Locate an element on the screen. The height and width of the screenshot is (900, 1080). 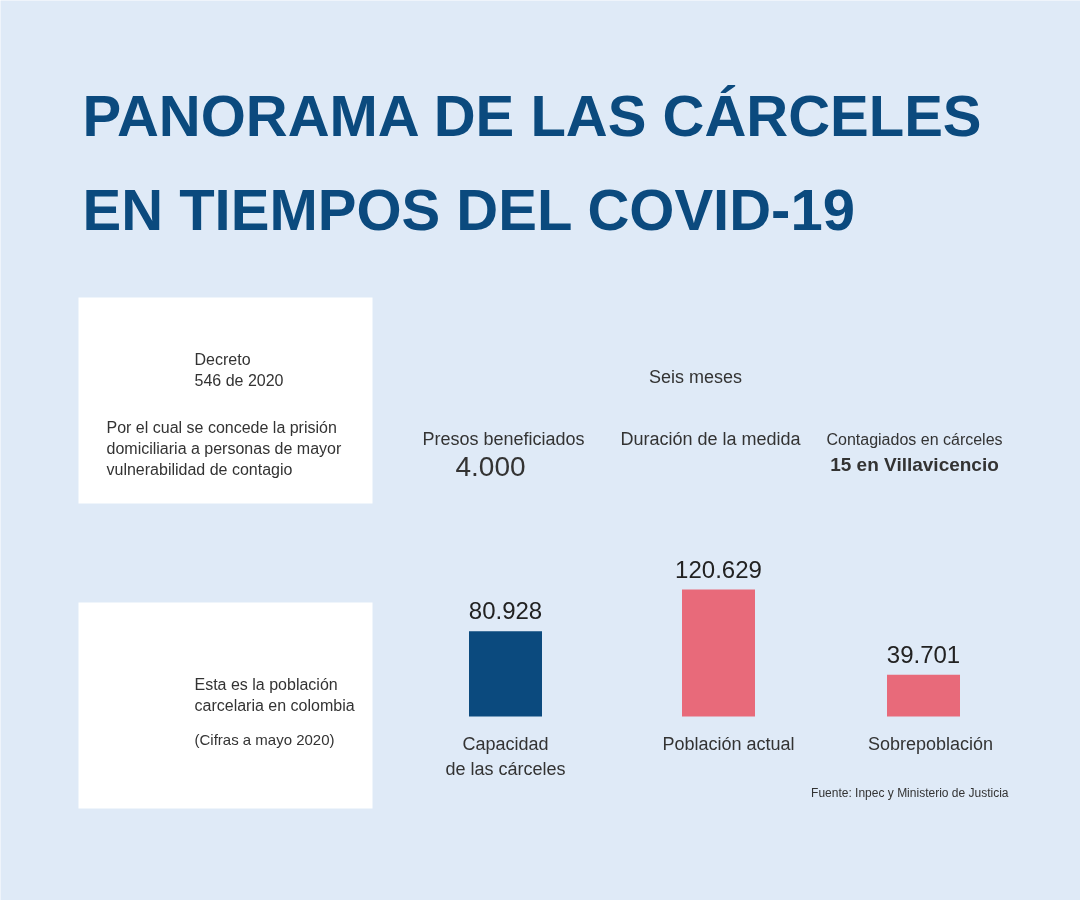
text: Seis meses is located at coordinates (695, 376).